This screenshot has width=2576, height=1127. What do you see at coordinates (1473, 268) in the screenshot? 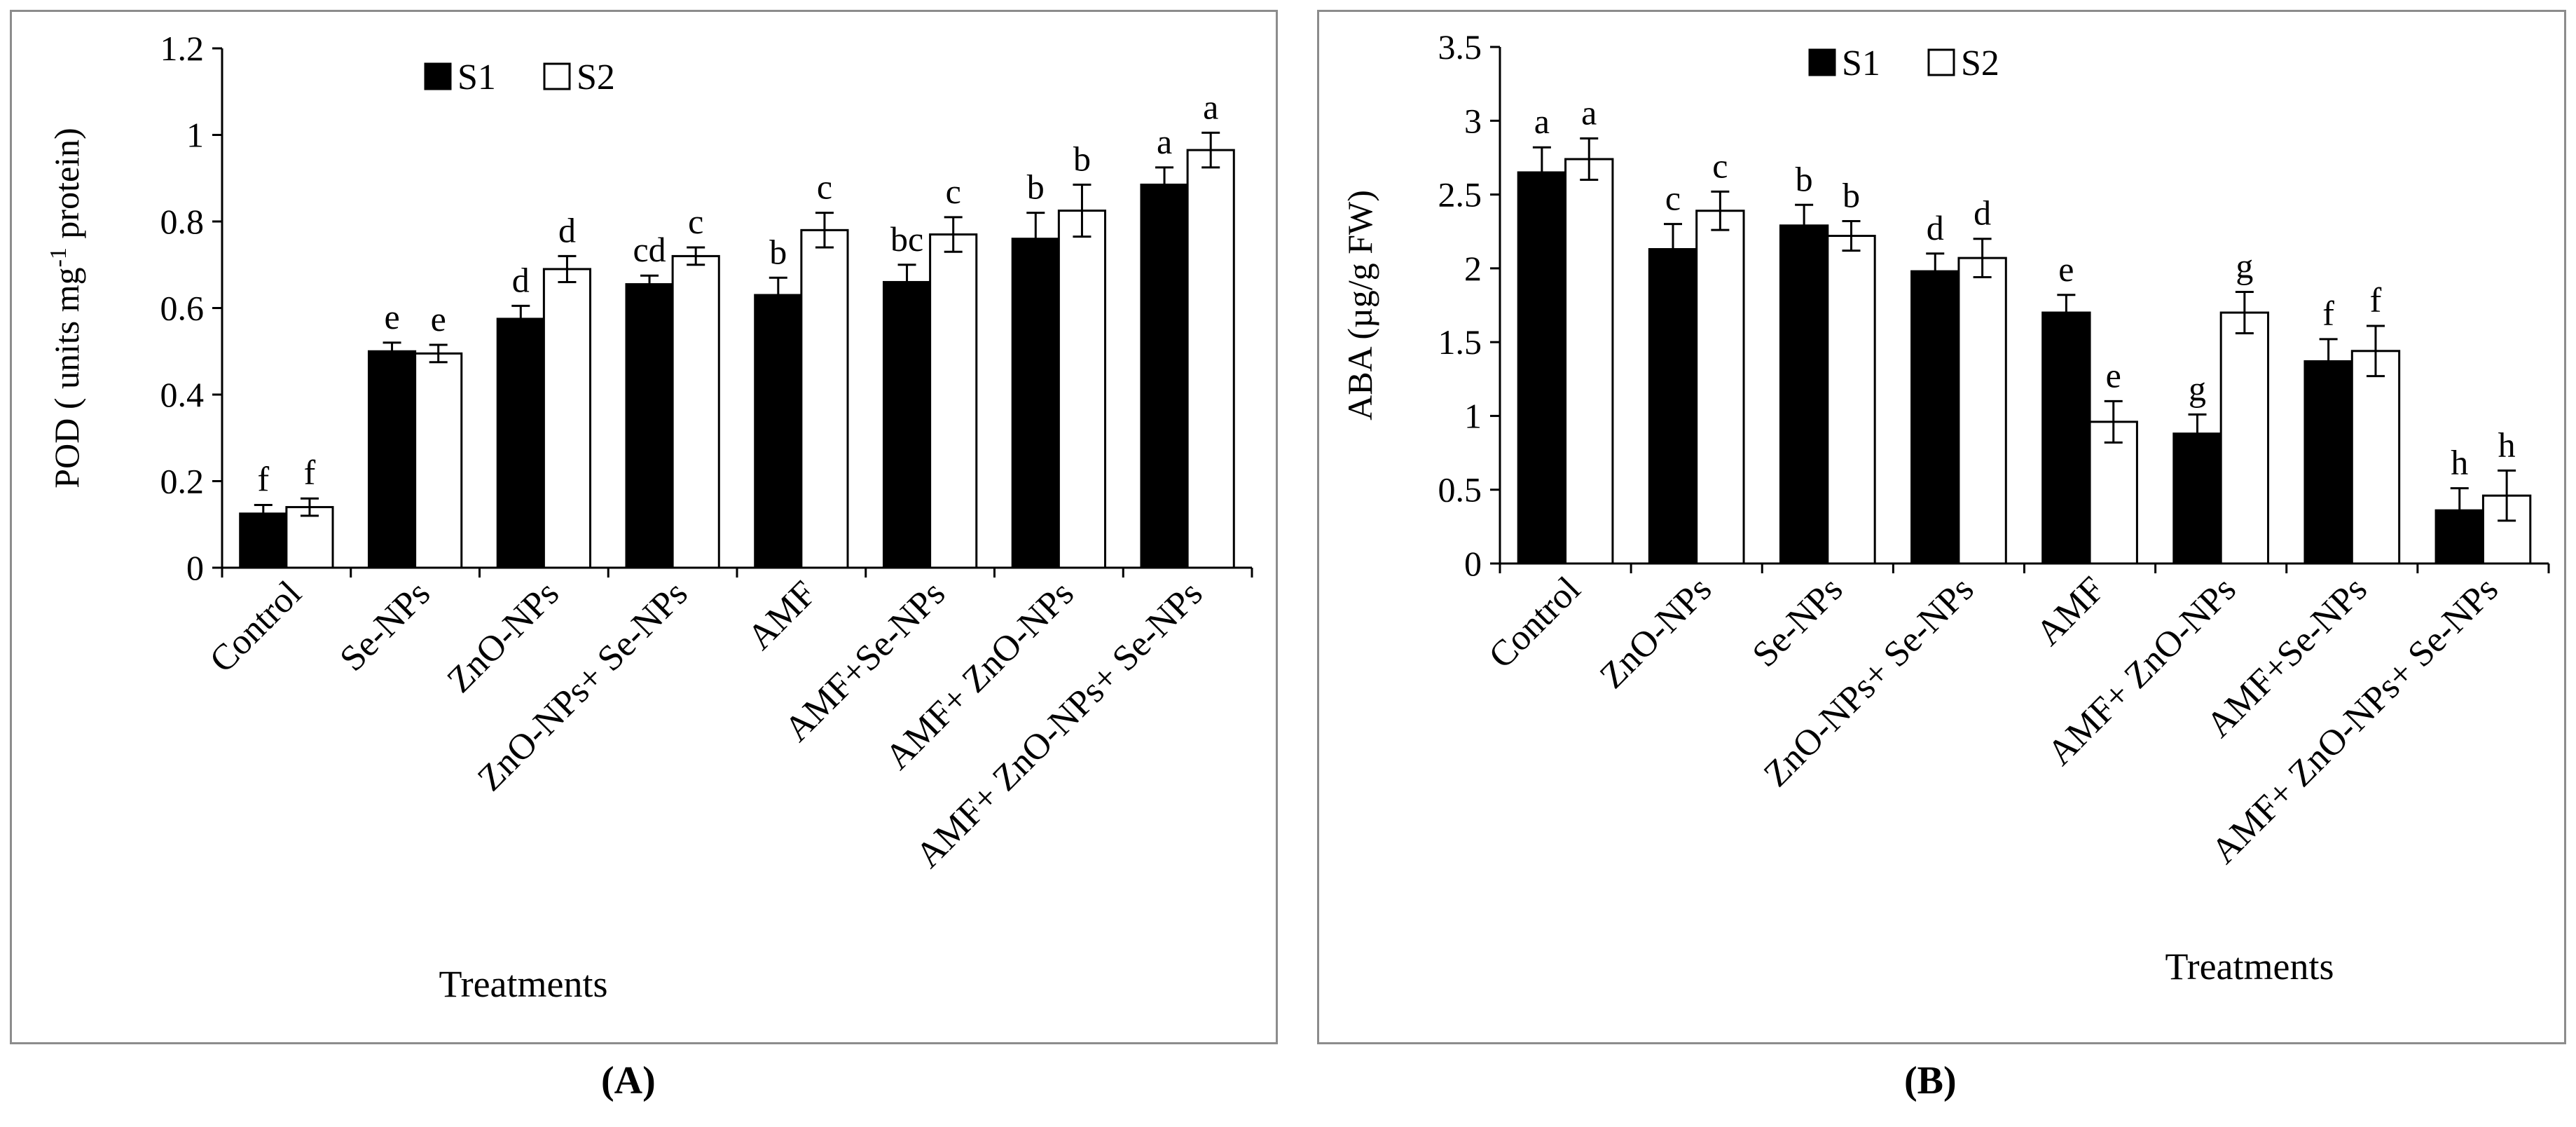
I see `y-tick-label: 2` at bounding box center [1473, 268].